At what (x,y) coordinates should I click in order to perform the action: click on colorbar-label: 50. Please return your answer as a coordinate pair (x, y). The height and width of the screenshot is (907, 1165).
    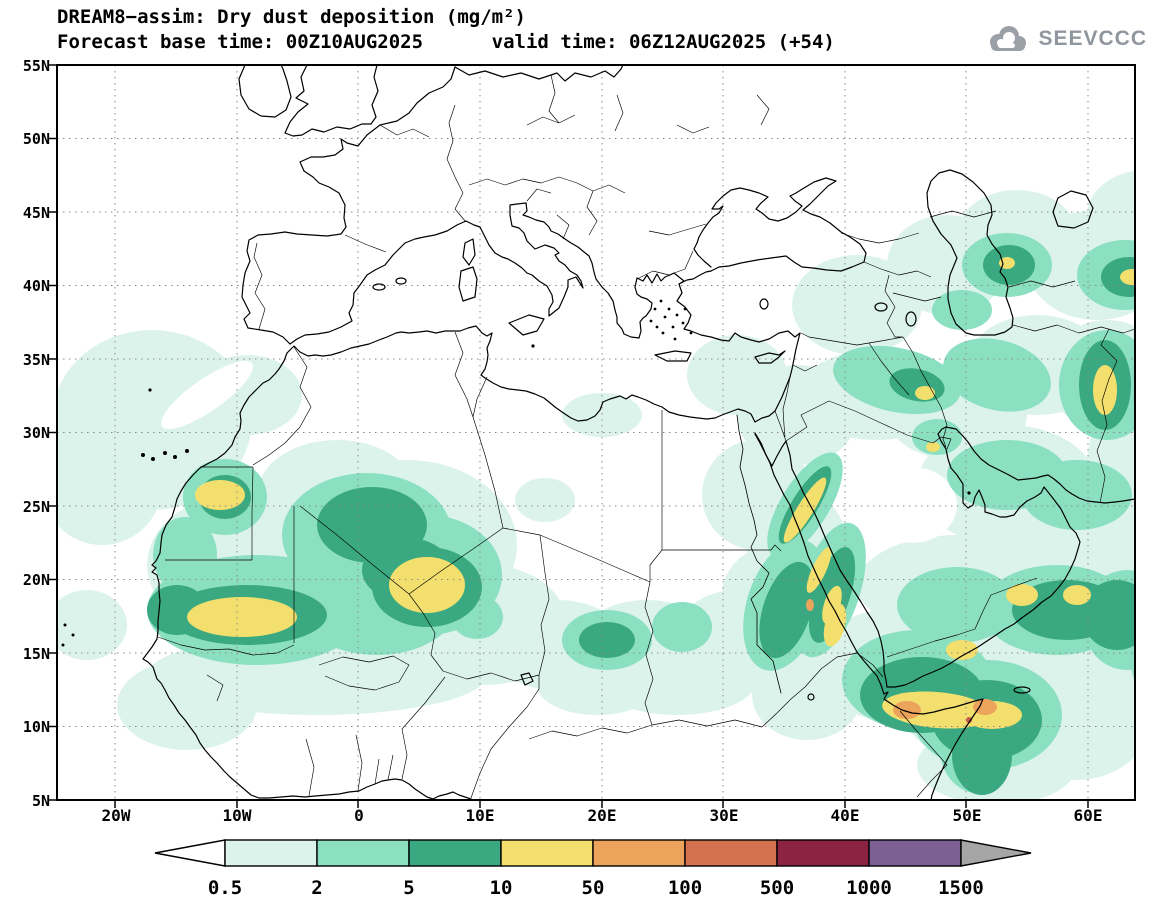
    Looking at the image, I should click on (593, 888).